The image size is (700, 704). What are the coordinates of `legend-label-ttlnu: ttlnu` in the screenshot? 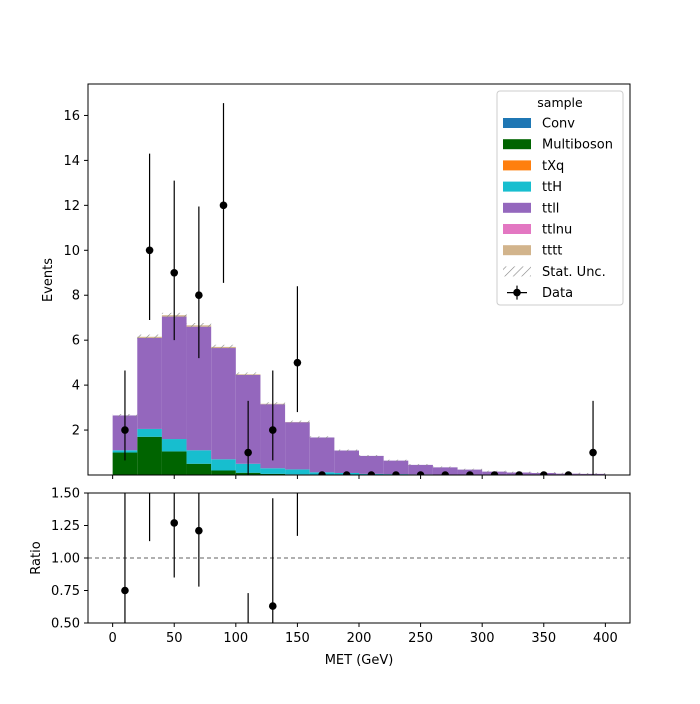 It's located at (557, 230).